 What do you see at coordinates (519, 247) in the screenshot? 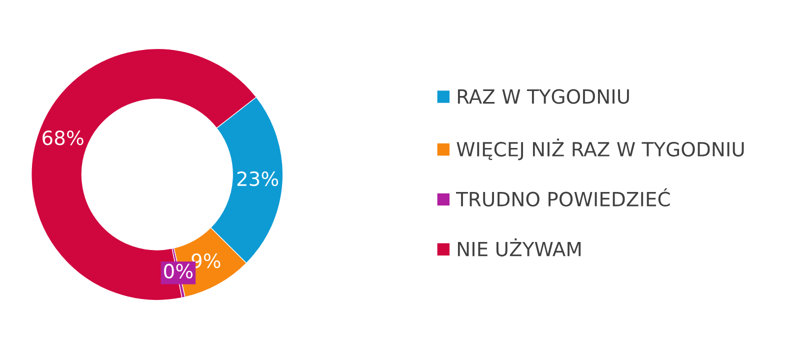
I see `legend-label: NIE UŻYWAM` at bounding box center [519, 247].